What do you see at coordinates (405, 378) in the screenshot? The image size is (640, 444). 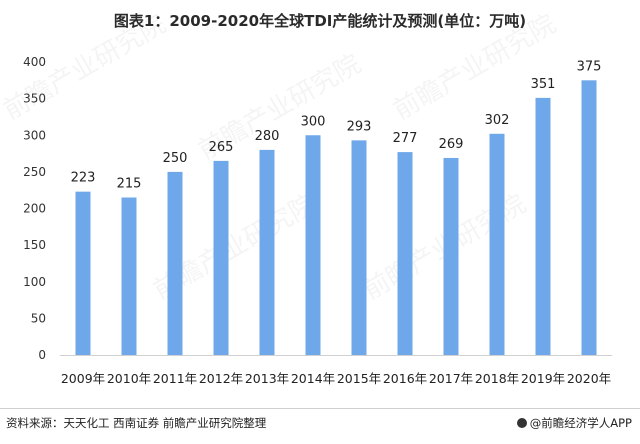 I see `x-tick-label: 2016年` at bounding box center [405, 378].